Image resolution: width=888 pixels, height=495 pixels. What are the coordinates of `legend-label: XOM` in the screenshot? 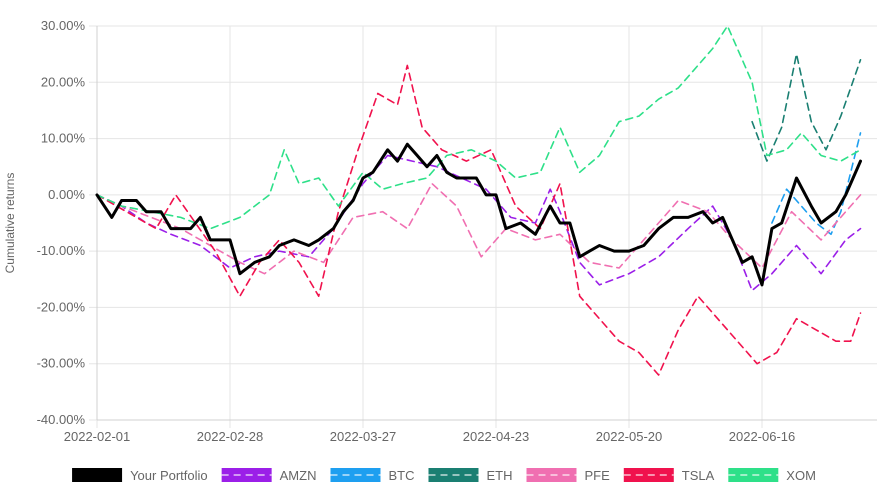 It's located at (801, 475).